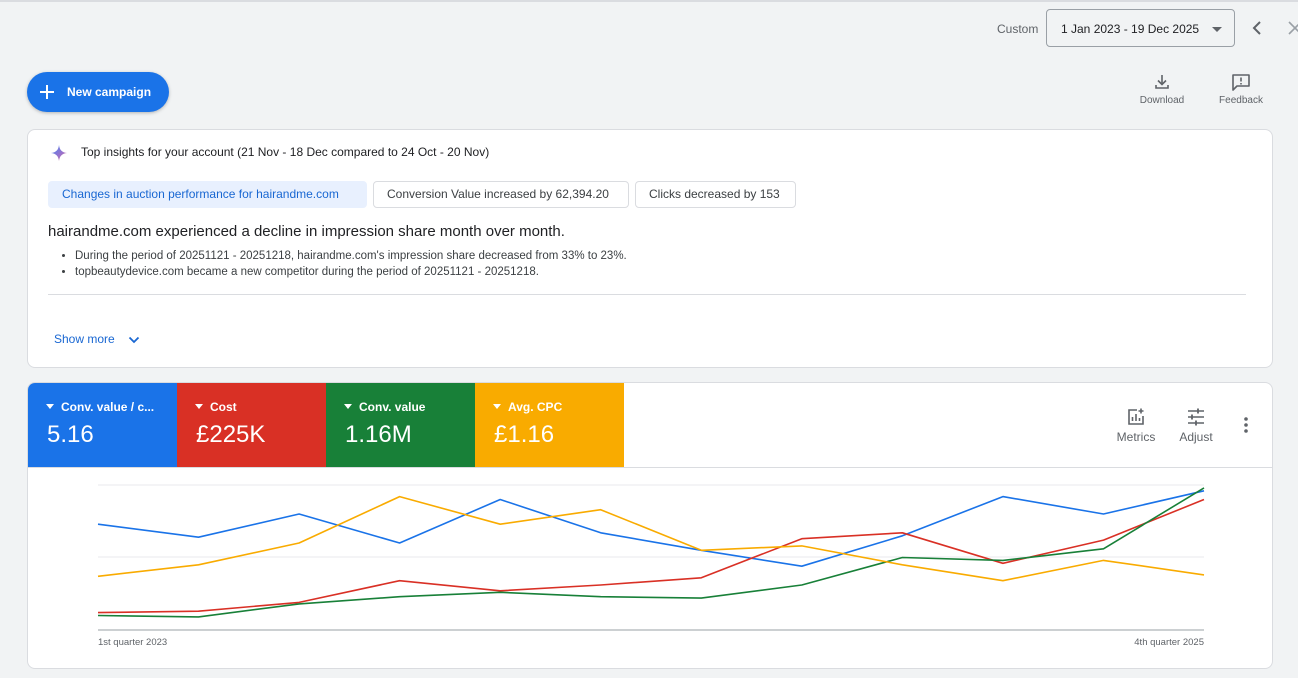  I want to click on metric-tile-conv-value-per-cost: Conv. value / c... 5.16, so click(102, 425).